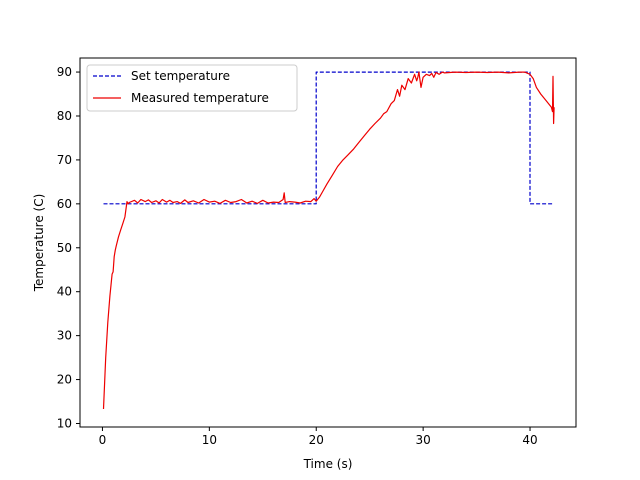 The height and width of the screenshot is (480, 640). I want to click on legend: Set temperature Measured temperature, so click(192, 88).